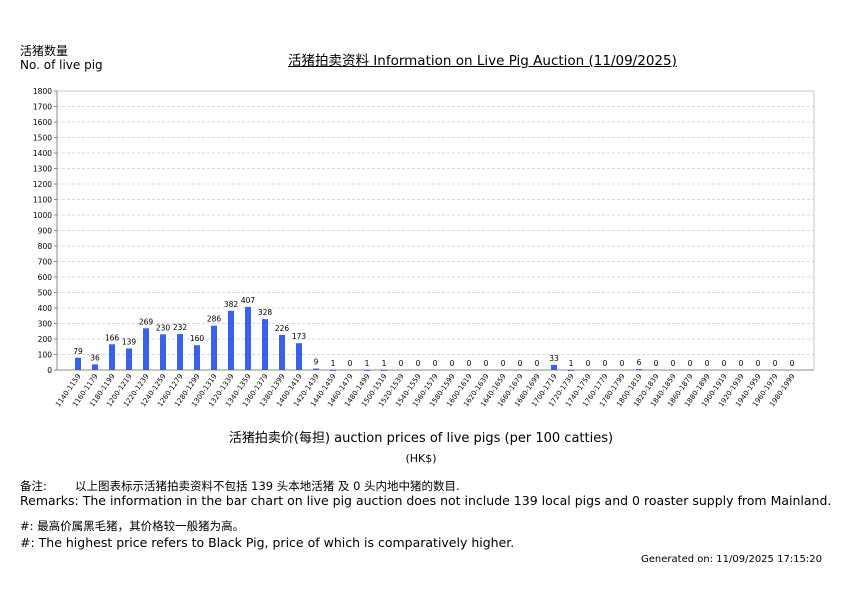 This screenshot has width=842, height=595. What do you see at coordinates (45, 324) in the screenshot?
I see `y-tick-label: 300` at bounding box center [45, 324].